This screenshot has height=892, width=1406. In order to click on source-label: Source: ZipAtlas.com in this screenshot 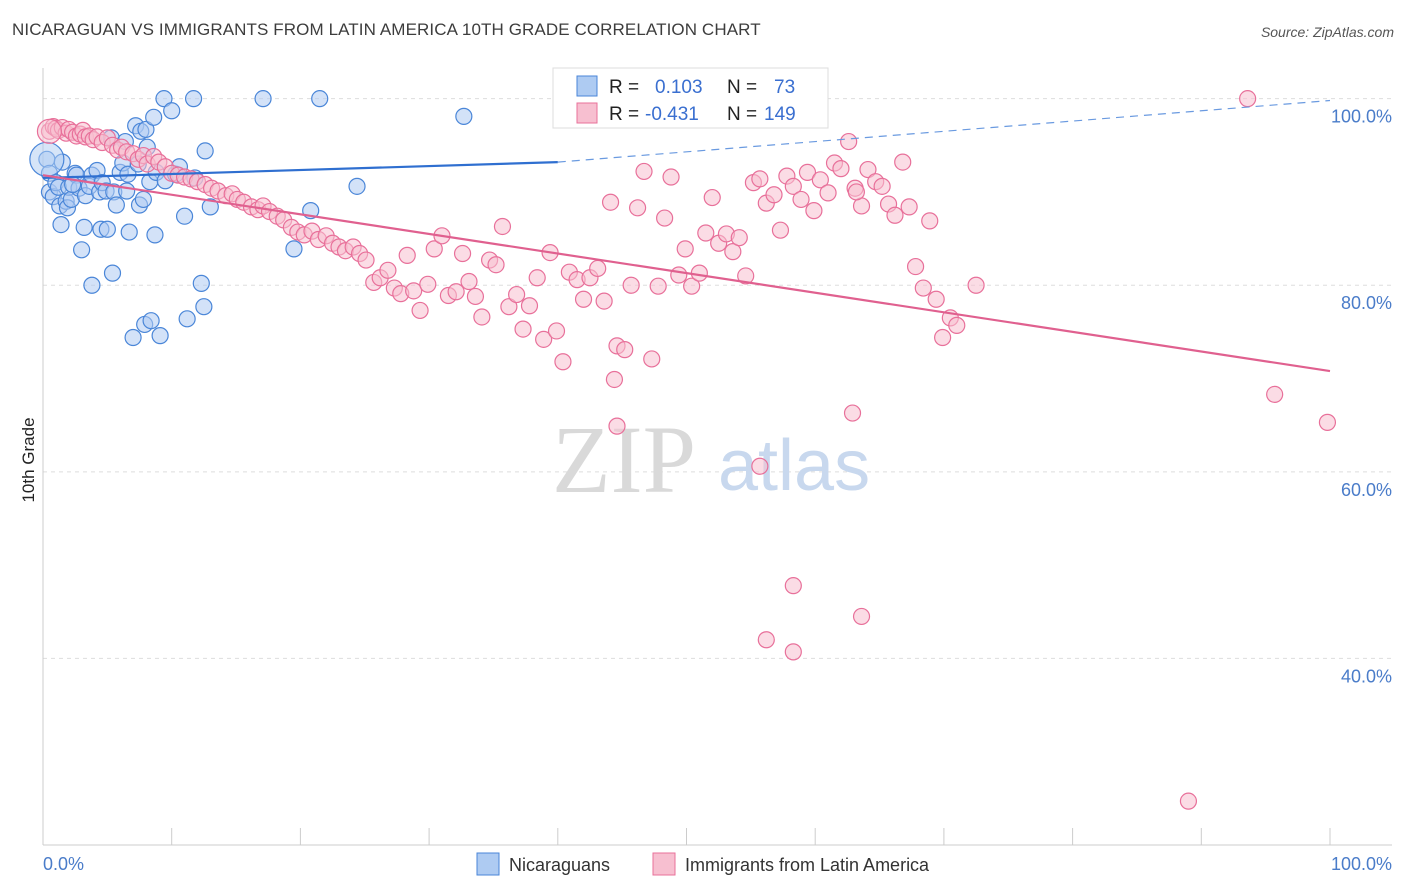, I will do `click(1327, 32)`.